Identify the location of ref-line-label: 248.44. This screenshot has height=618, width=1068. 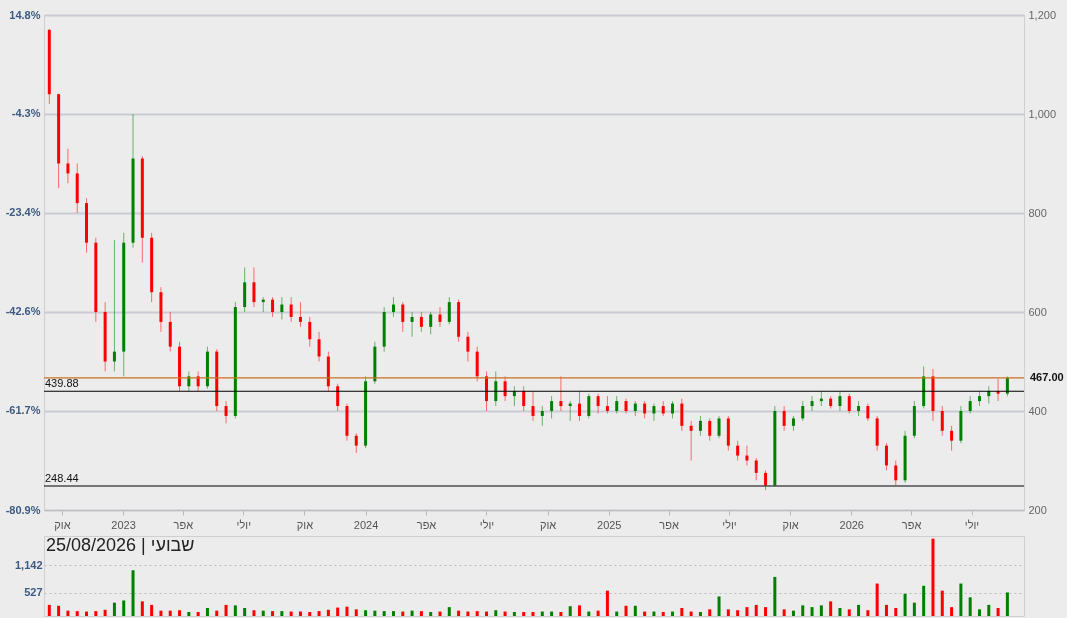
(62, 478).